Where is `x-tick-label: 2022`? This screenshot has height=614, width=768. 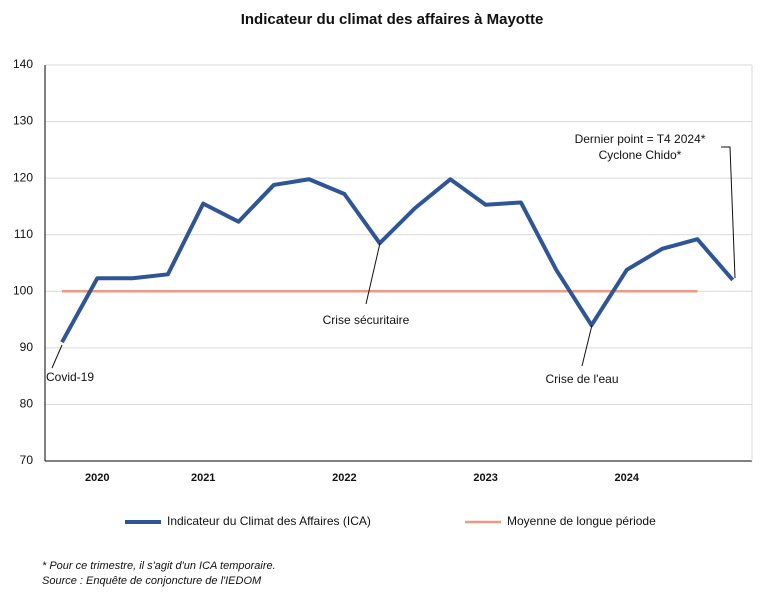
x-tick-label: 2022 is located at coordinates (344, 478).